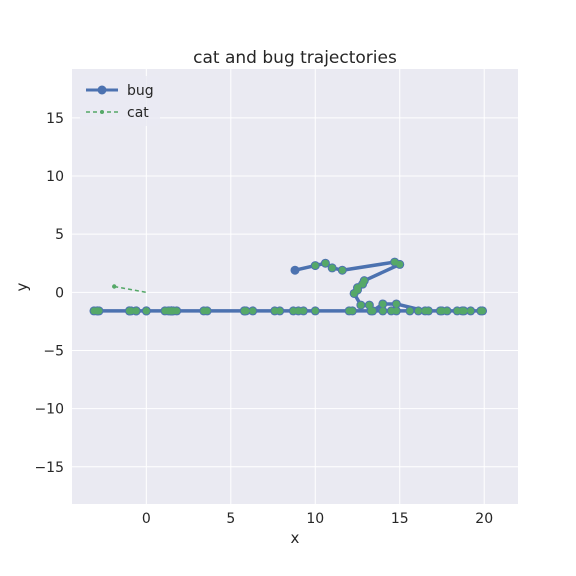 The width and height of the screenshot is (576, 576). What do you see at coordinates (120, 101) in the screenshot?
I see `legend: bug cat` at bounding box center [120, 101].